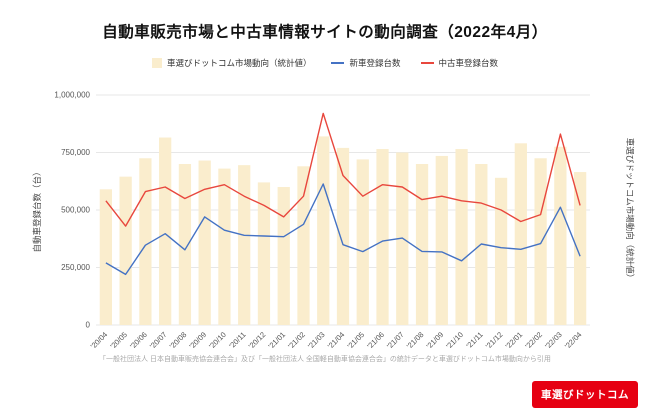 The width and height of the screenshot is (650, 419). What do you see at coordinates (375, 340) in the screenshot?
I see `x-tick-label: '21/06` at bounding box center [375, 340].